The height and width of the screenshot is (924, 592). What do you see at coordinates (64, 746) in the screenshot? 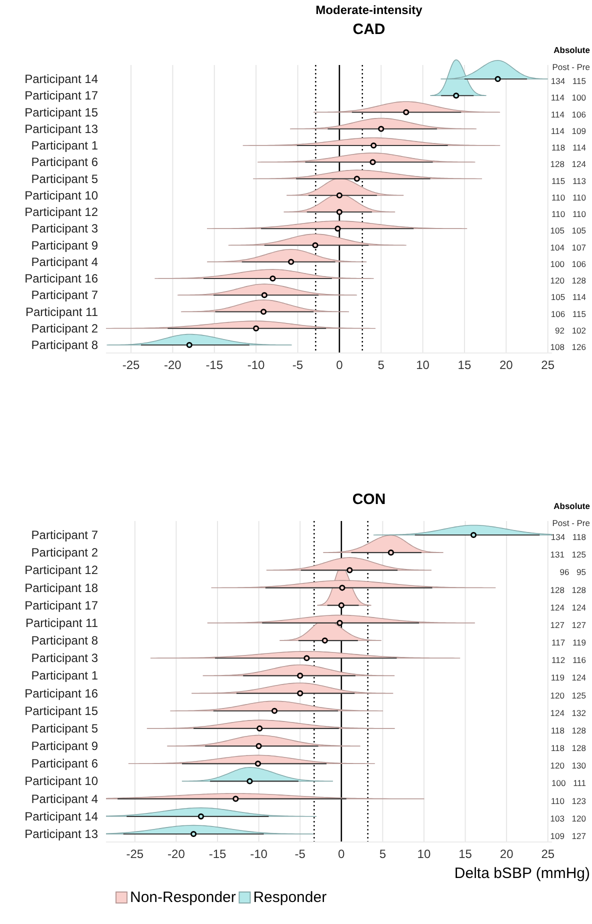
I see `y-tick-label: Participant 9` at bounding box center [64, 746].